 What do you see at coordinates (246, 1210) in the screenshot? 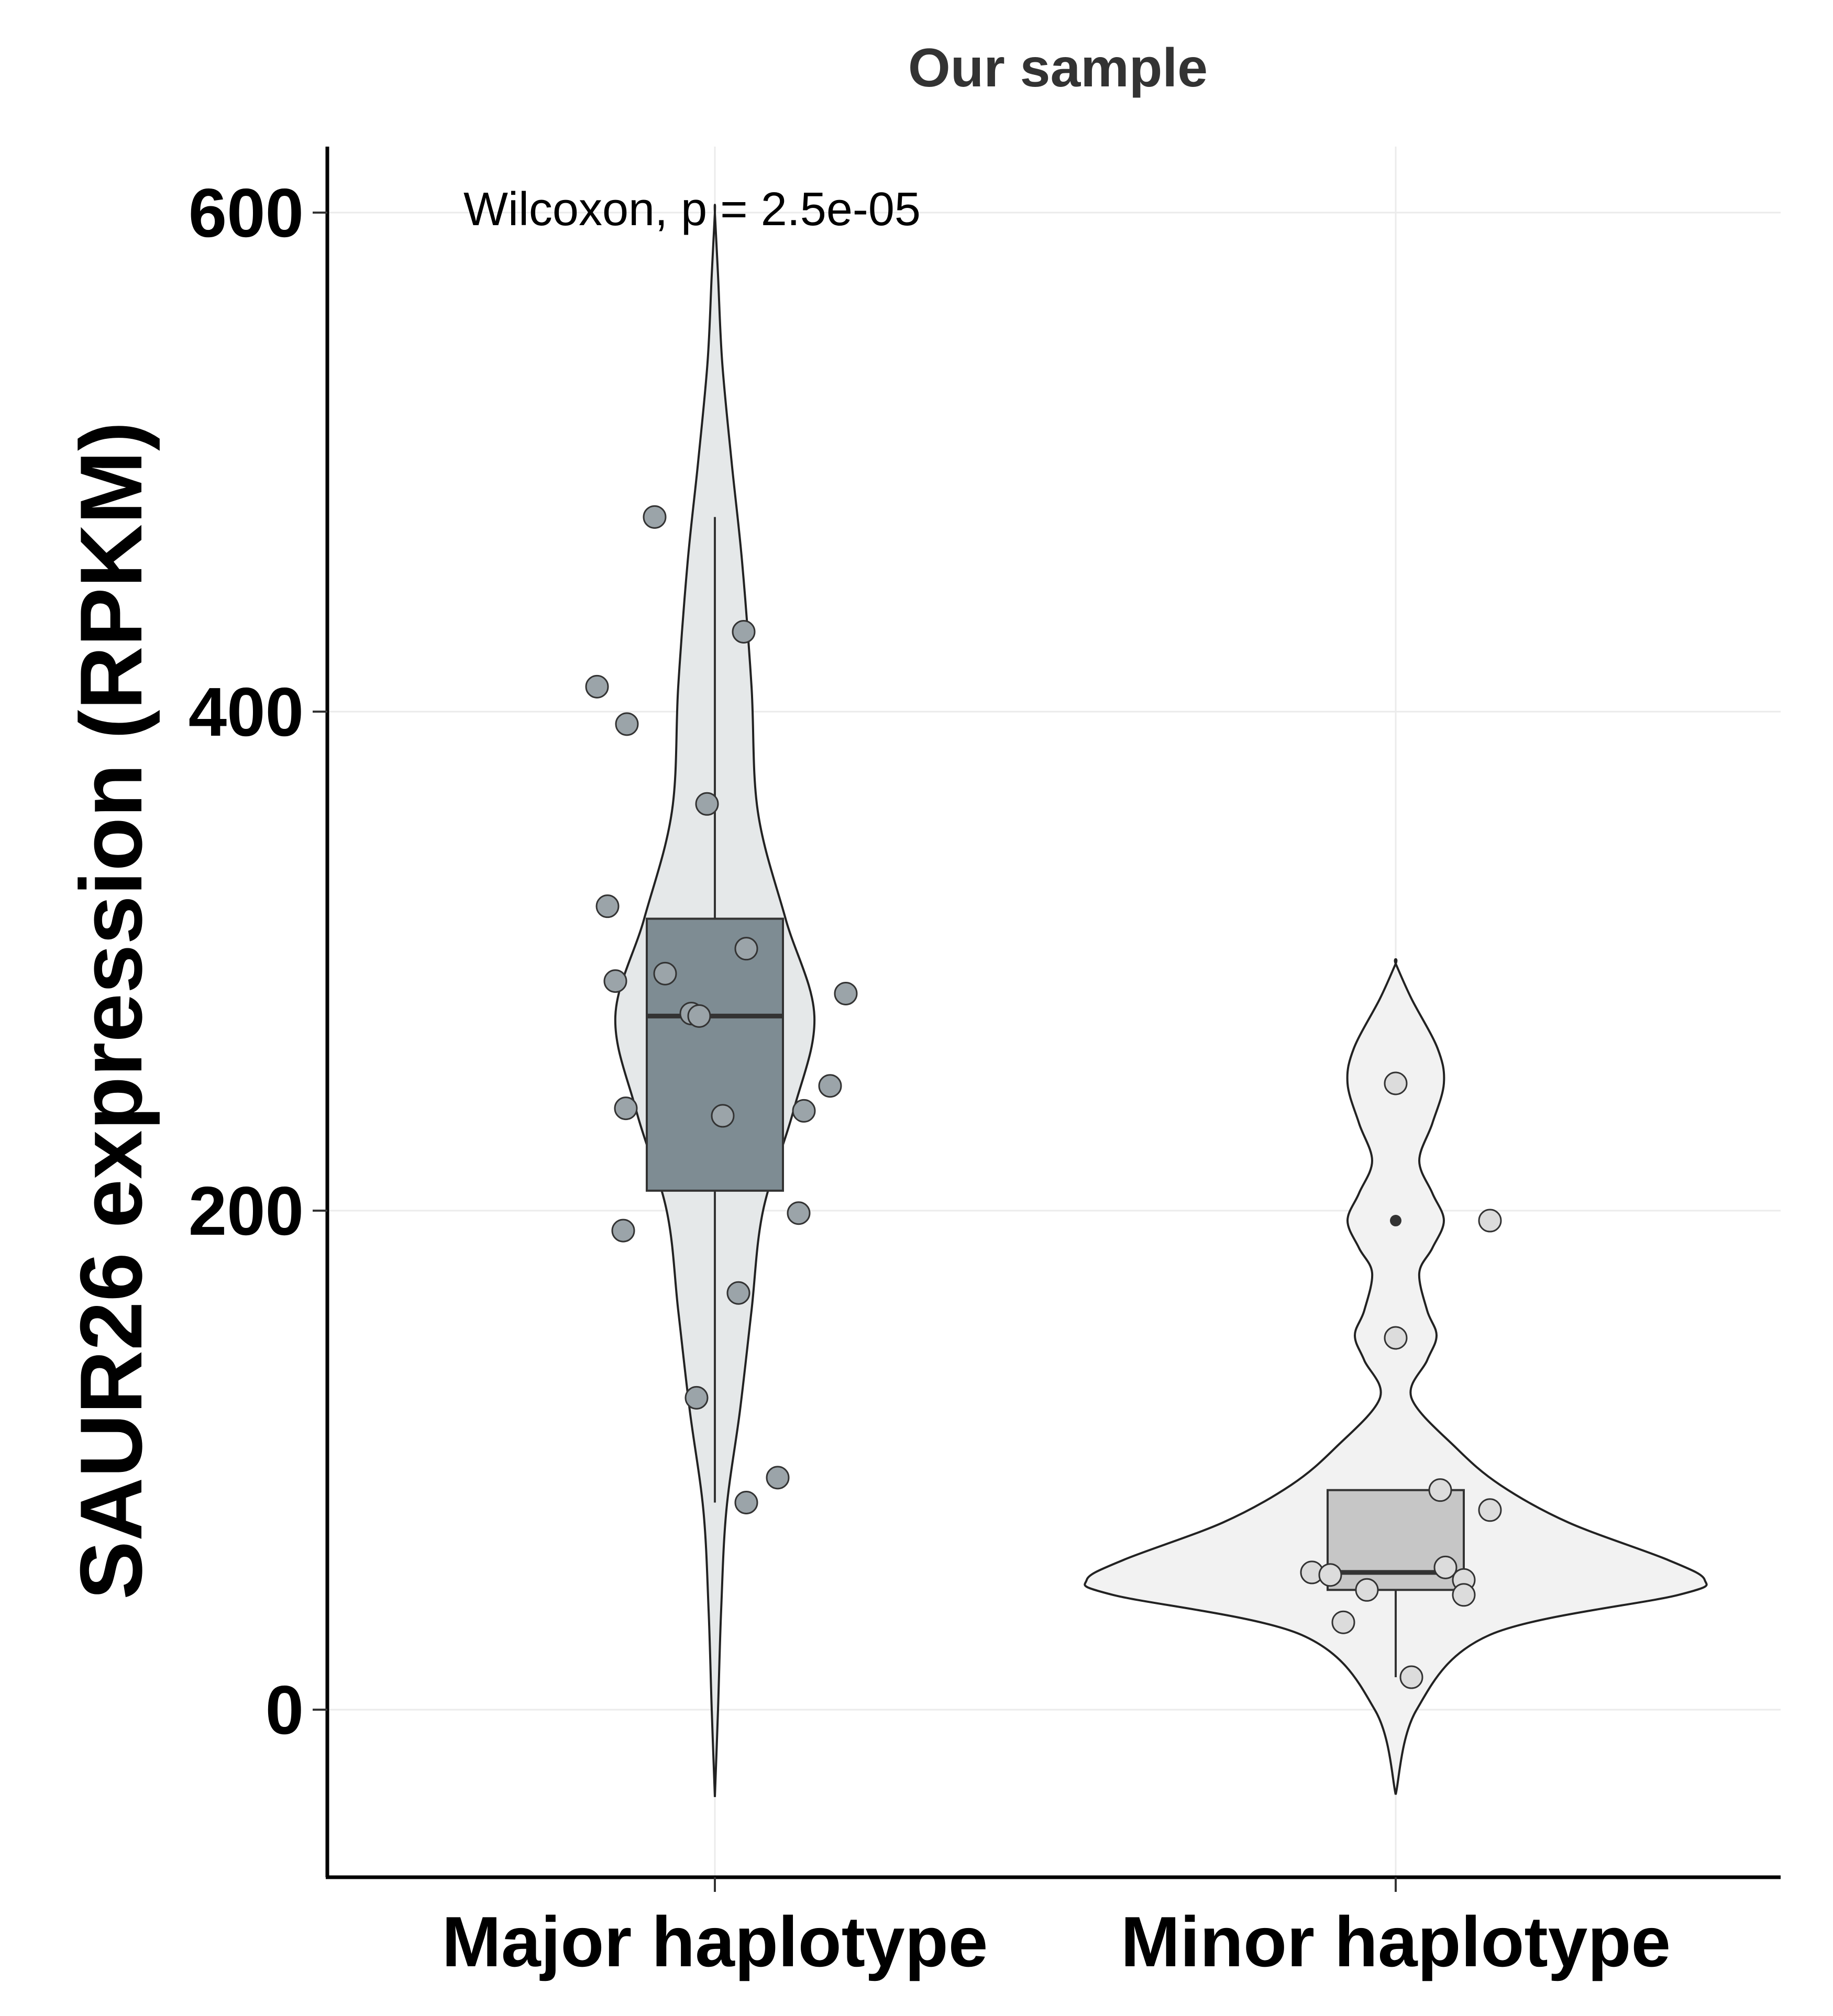
I see `y-tick-label: 200` at bounding box center [246, 1210].